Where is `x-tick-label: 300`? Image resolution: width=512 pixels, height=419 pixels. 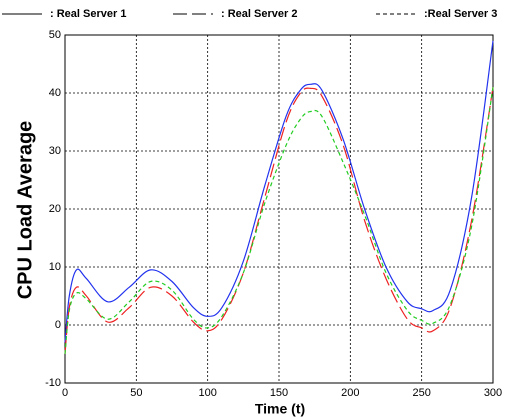 x-tick-label: 300 is located at coordinates (493, 393).